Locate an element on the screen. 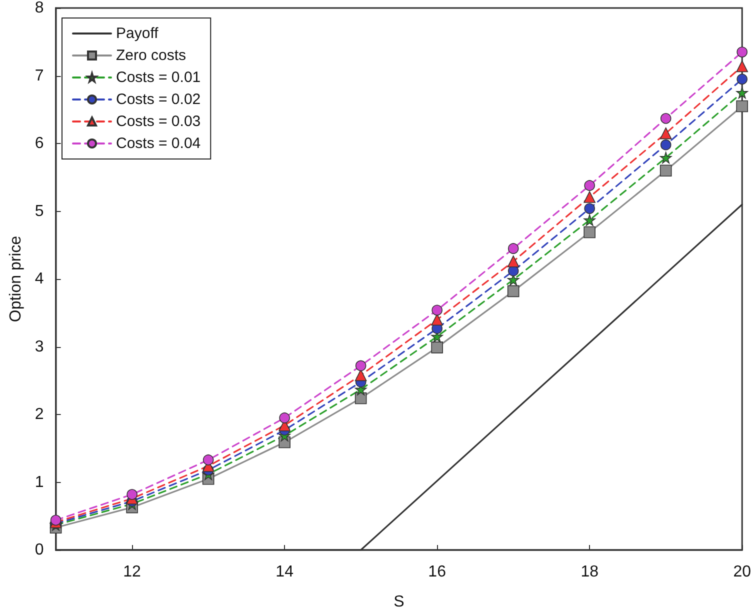 This screenshot has height=615, width=754. x-tick-label: 16 is located at coordinates (437, 572).